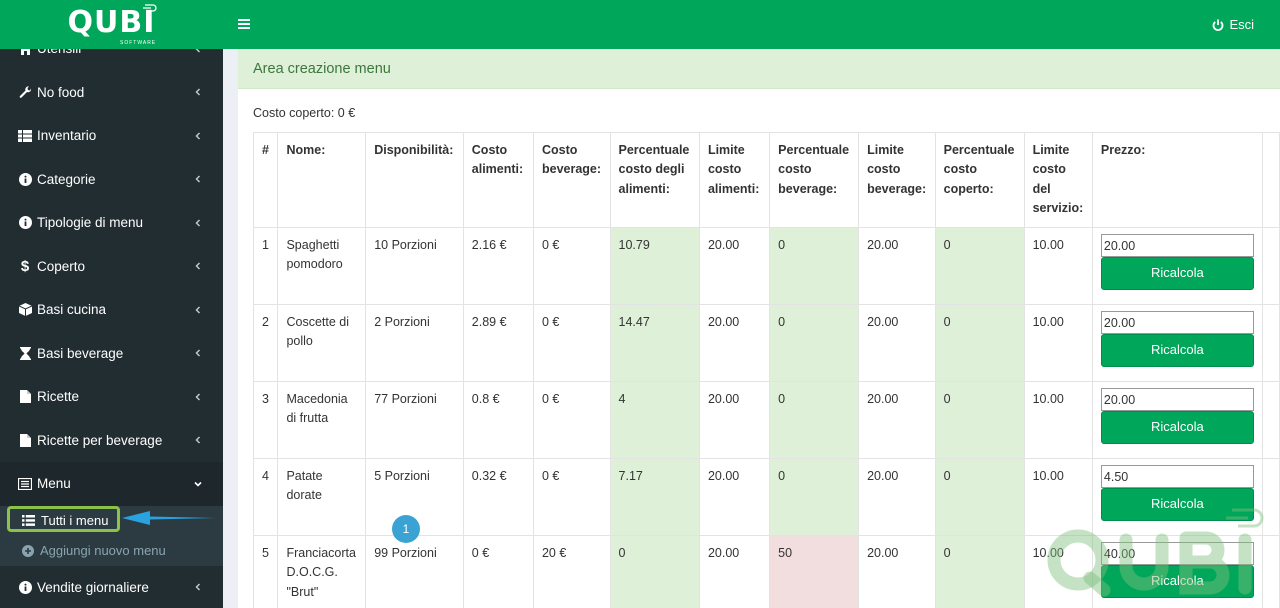 This screenshot has width=1280, height=608. What do you see at coordinates (322, 266) in the screenshot?
I see `cell-name: Spaghetti pomodoro` at bounding box center [322, 266].